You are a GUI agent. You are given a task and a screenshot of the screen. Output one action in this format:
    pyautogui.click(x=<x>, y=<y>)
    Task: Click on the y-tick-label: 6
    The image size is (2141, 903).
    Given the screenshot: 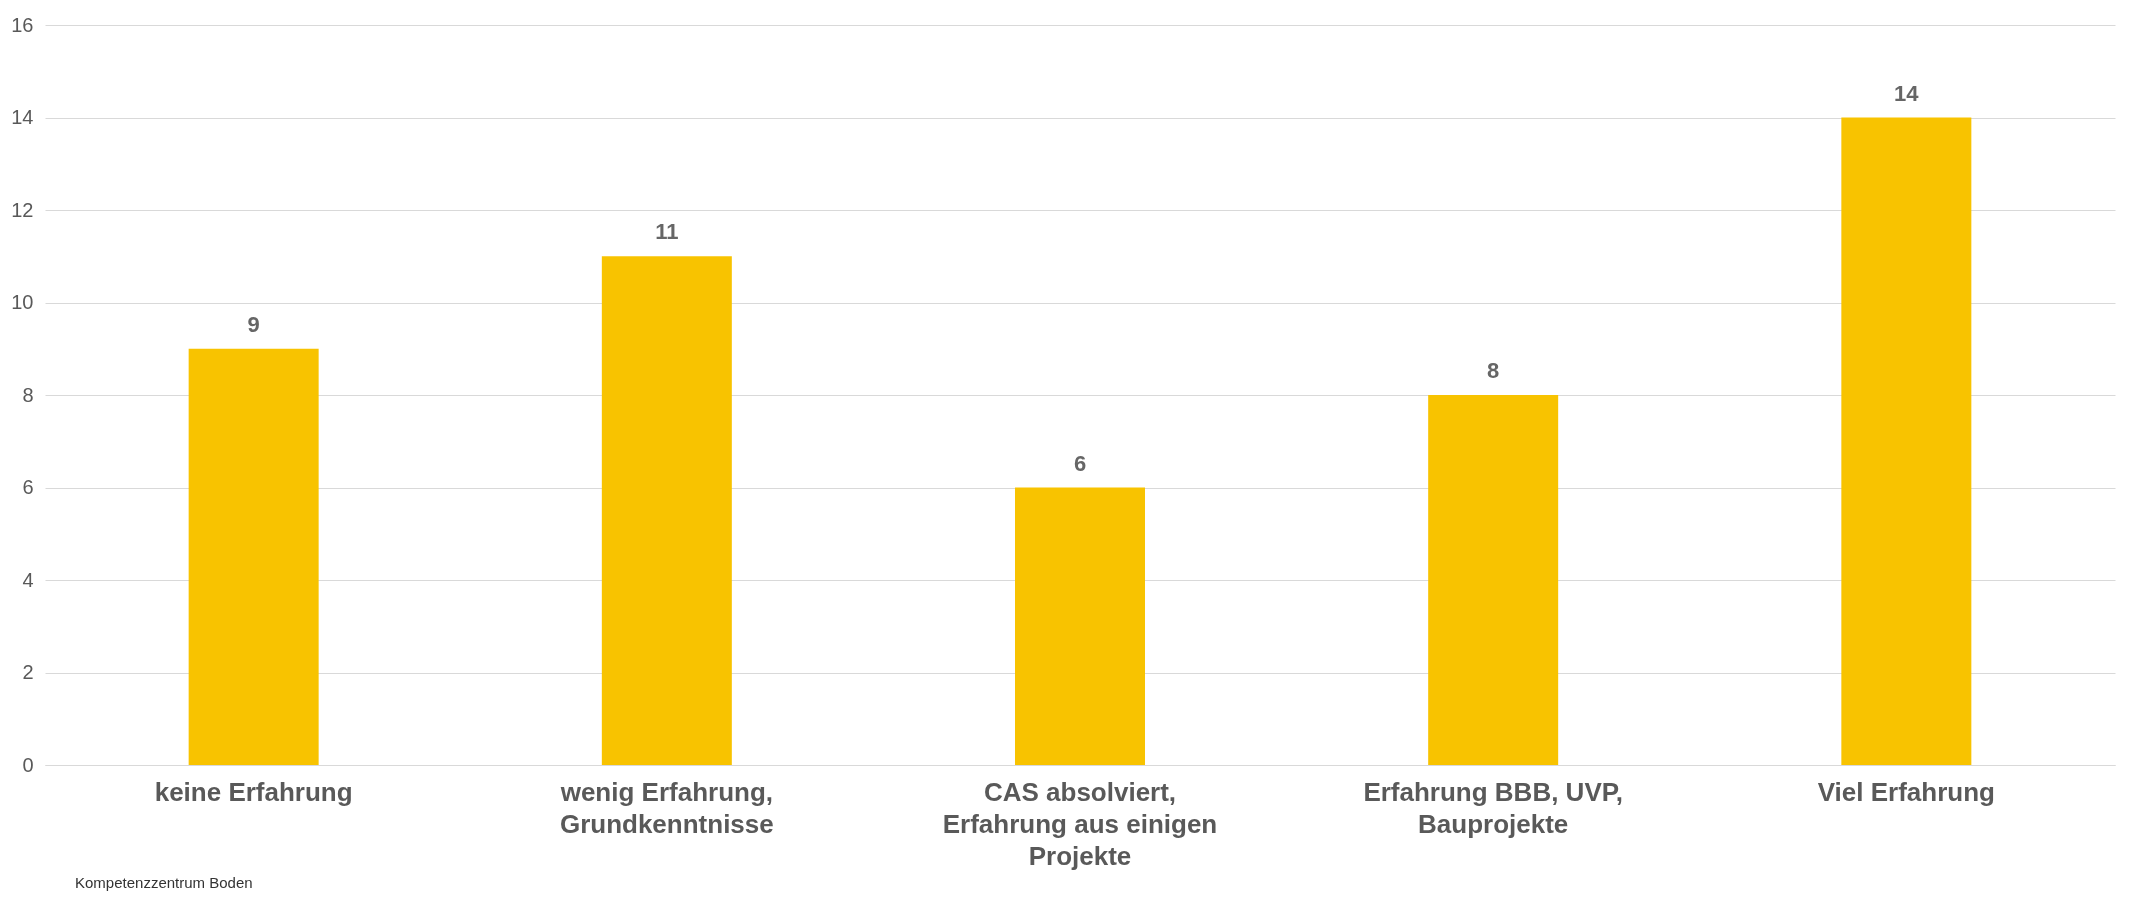 What is the action you would take?
    pyautogui.click(x=28, y=487)
    